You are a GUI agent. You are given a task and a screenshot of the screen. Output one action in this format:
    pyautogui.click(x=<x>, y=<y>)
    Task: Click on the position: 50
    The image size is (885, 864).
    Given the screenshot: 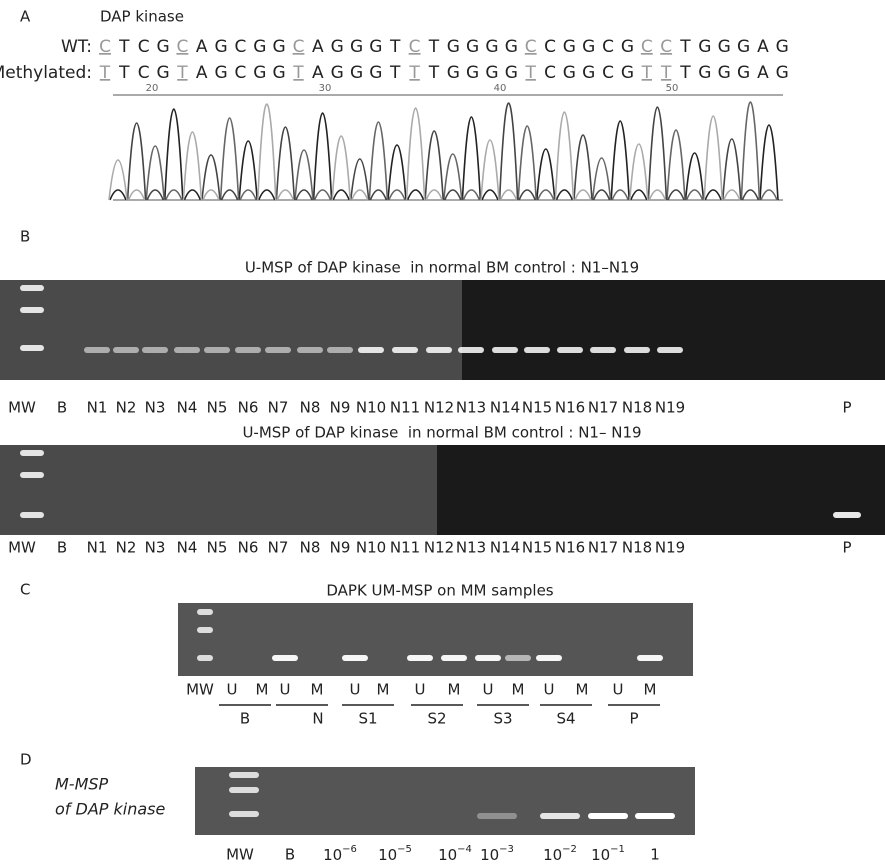 What is the action you would take?
    pyautogui.click(x=672, y=88)
    